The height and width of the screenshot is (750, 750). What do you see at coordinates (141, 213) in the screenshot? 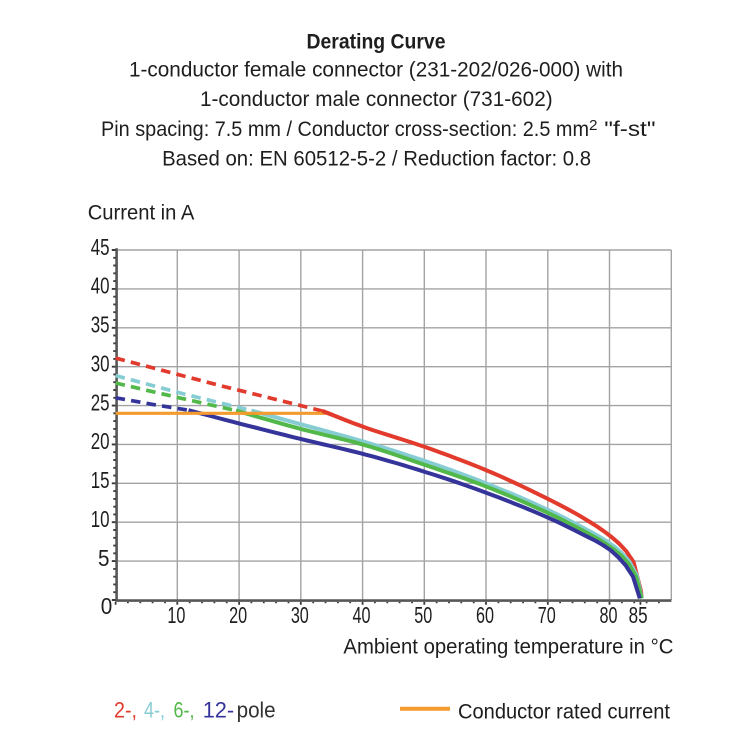
I see `svg-text: Current in A` at bounding box center [141, 213].